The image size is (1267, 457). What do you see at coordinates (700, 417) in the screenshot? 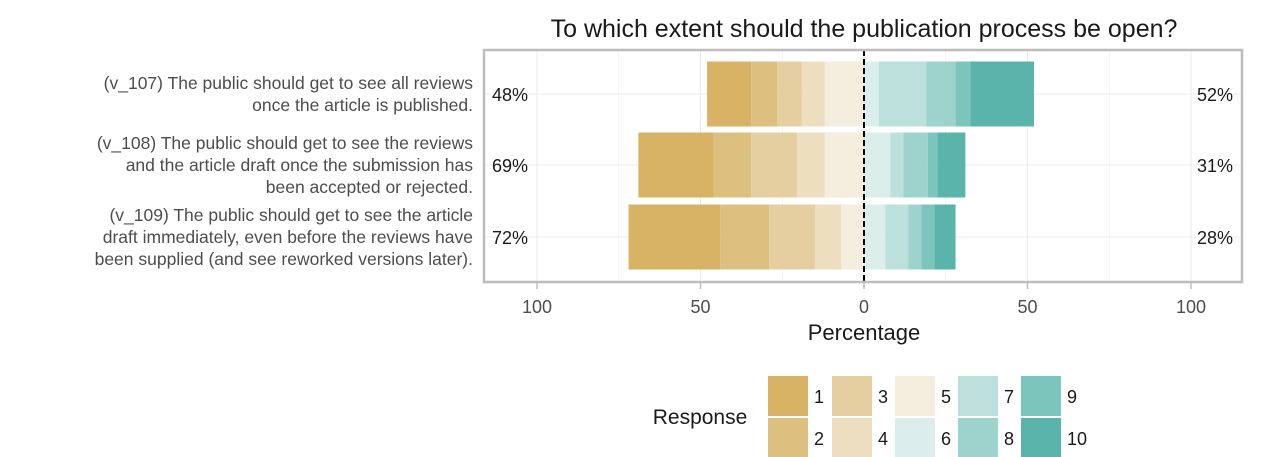
I see `legend-title: Response` at bounding box center [700, 417].